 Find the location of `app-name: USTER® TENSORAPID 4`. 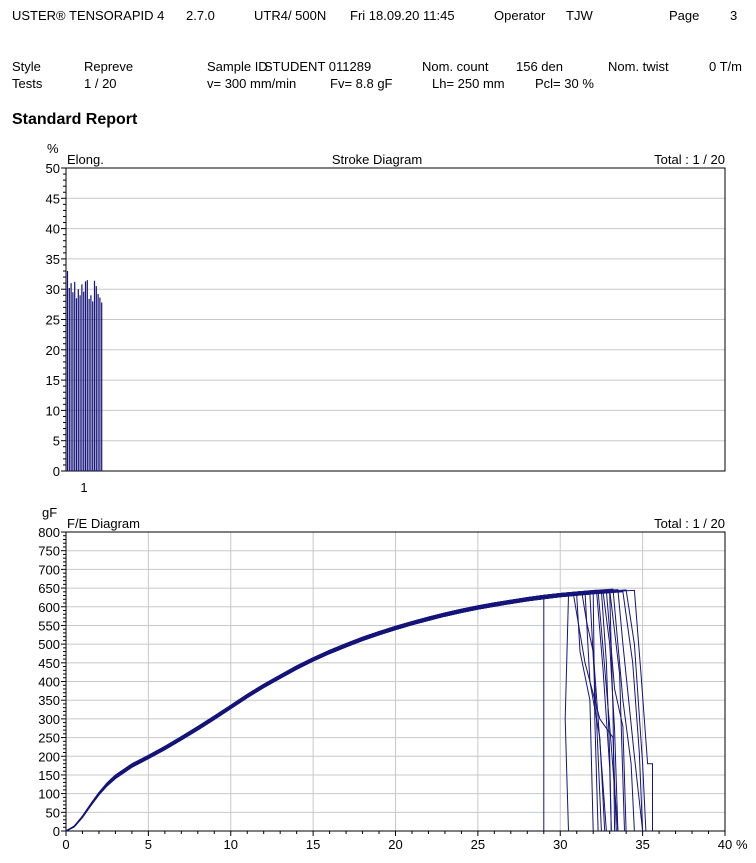

app-name: USTER® TENSORAPID 4 is located at coordinates (88, 15).